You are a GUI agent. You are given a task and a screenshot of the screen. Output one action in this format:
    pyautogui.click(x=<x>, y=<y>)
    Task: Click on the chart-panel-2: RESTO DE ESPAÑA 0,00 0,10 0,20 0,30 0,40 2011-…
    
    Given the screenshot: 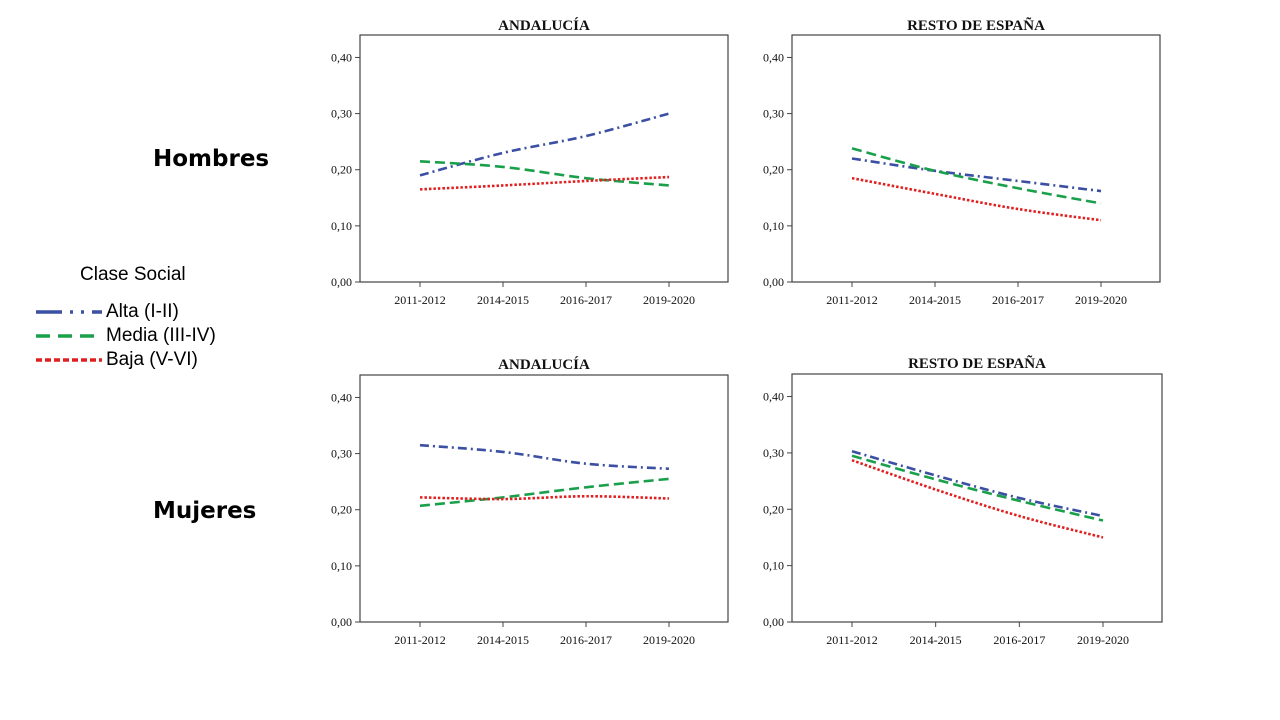 What is the action you would take?
    pyautogui.click(x=962, y=161)
    